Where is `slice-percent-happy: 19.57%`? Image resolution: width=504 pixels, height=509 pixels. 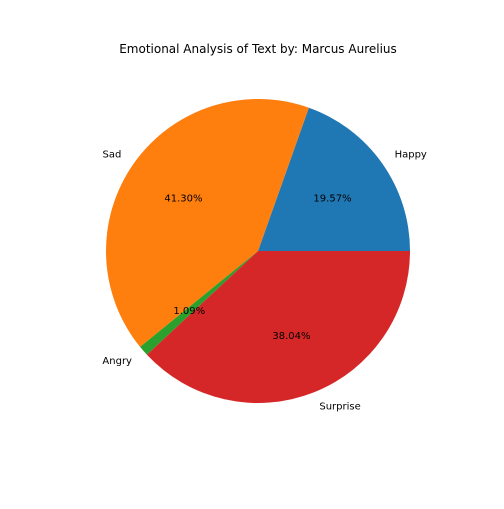 slice-percent-happy: 19.57% is located at coordinates (332, 198).